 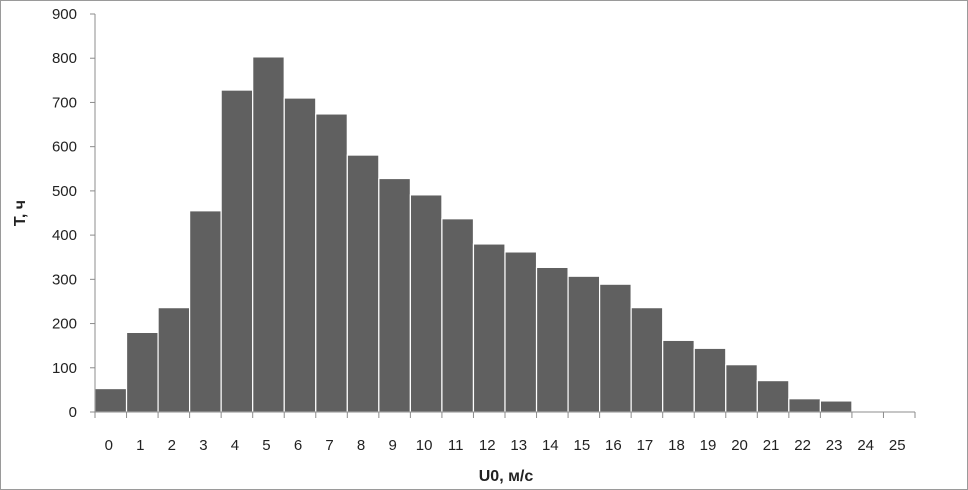 I want to click on x-tick-label: 2, so click(x=172, y=445).